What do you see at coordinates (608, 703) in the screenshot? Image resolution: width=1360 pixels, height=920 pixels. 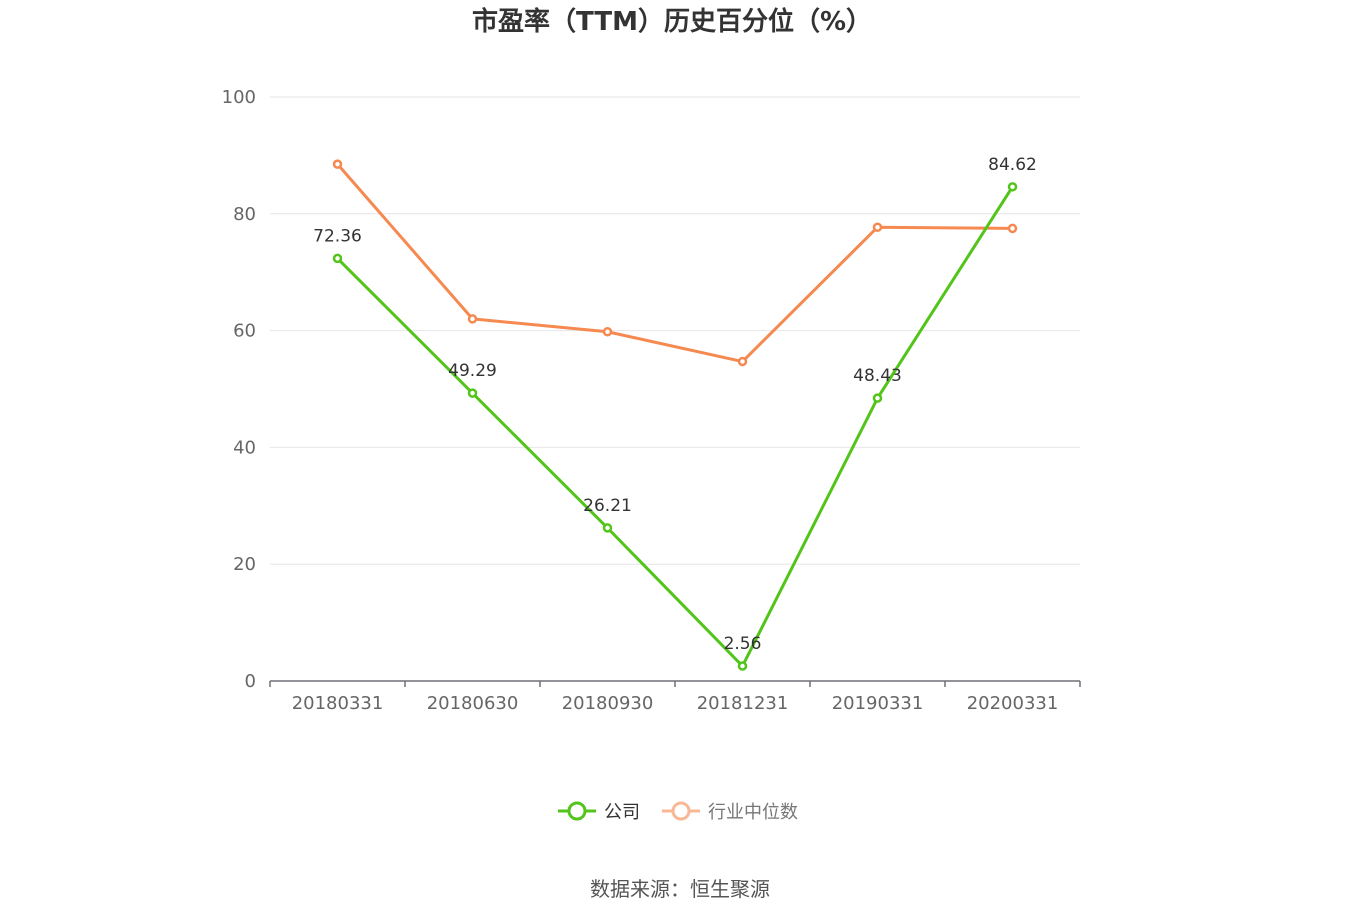 I see `x-tick-label: 20180930` at bounding box center [608, 703].